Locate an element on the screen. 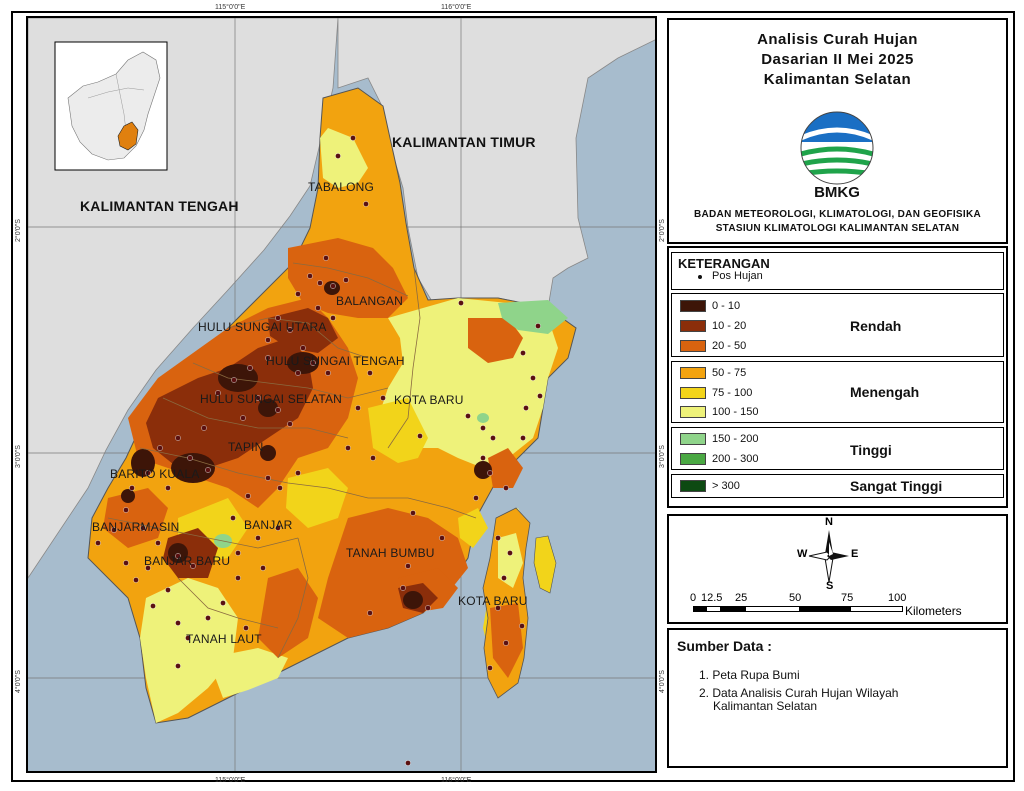 The image size is (1024, 791). label-kalimantan-timur: KALIMANTAN TIMUR is located at coordinates (464, 142).